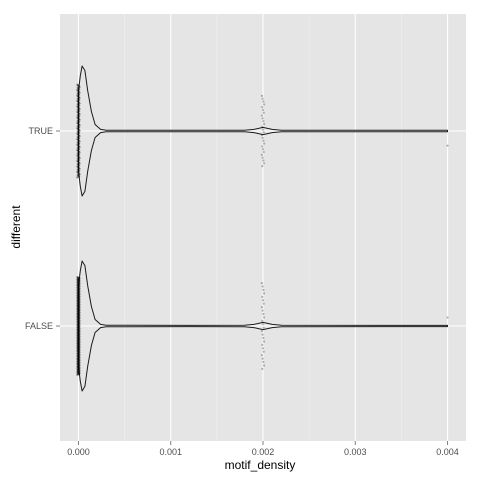 This screenshot has height=480, width=480. I want to click on x-tick-label: 0.002, so click(263, 452).